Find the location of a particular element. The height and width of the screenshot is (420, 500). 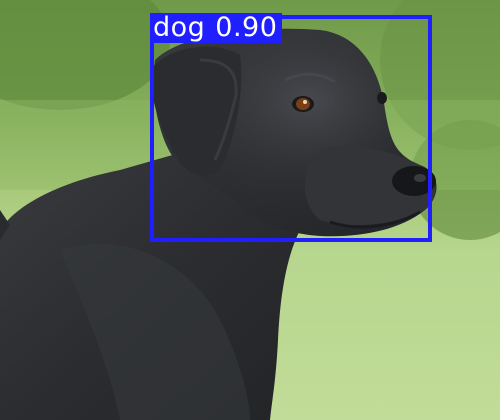

detection-class-label: dog is located at coordinates (179, 27).